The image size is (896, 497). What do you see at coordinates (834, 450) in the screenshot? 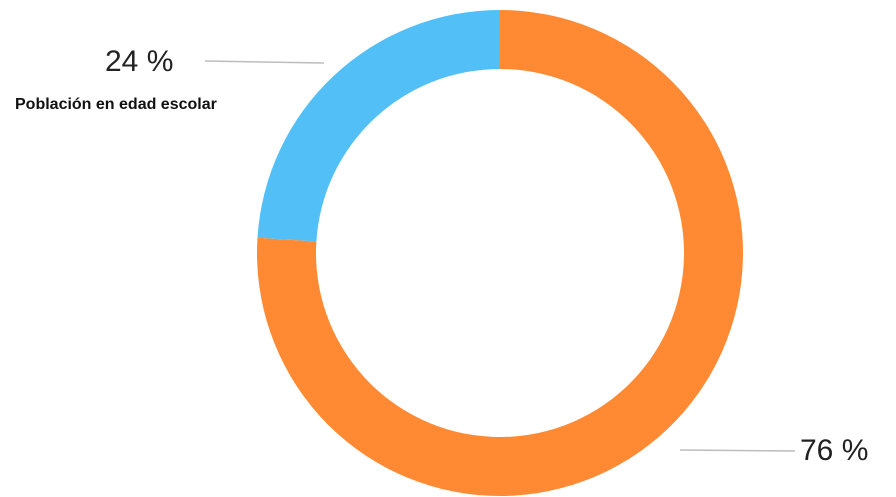
I see `slice-value-label-1: 76 %` at bounding box center [834, 450].